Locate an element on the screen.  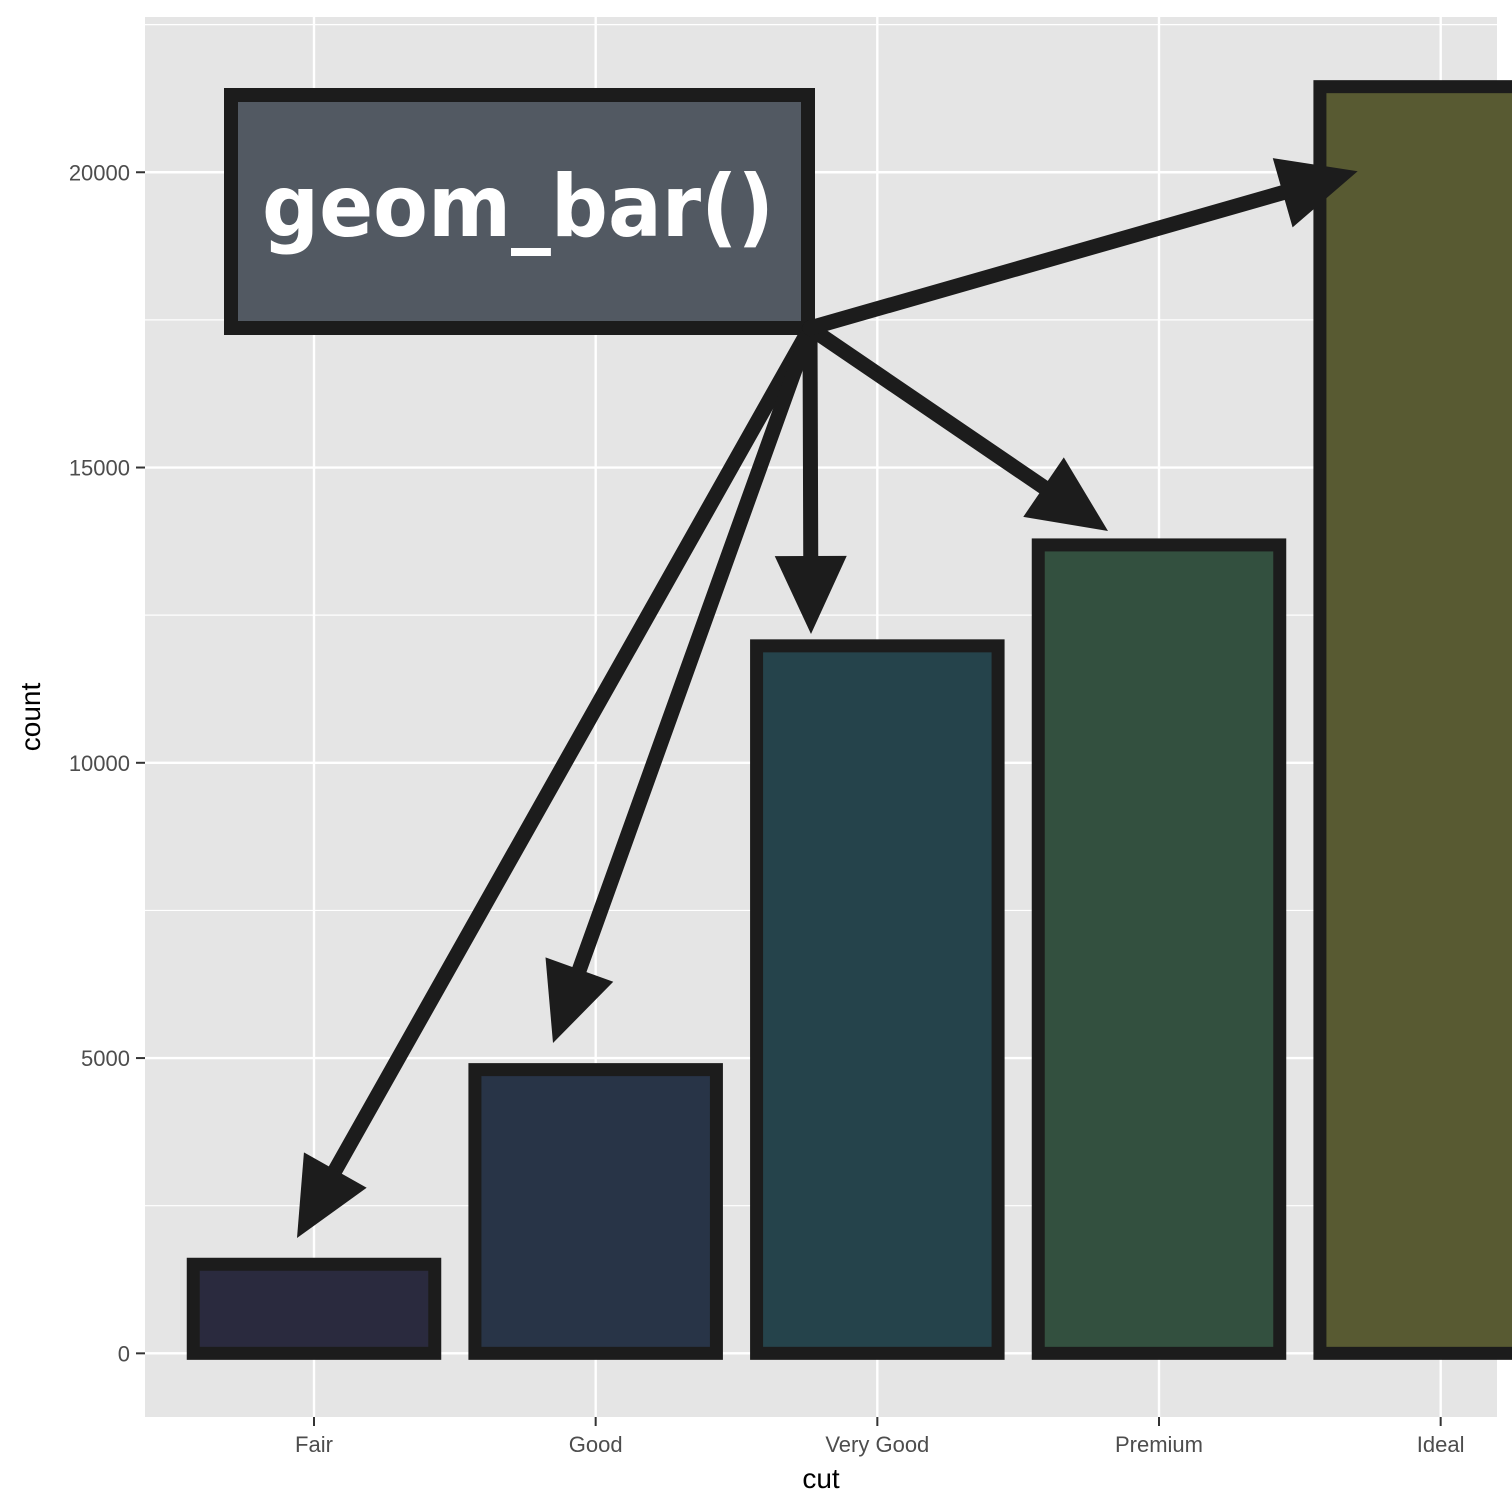
bar-ideal is located at coordinates (1412, 720).